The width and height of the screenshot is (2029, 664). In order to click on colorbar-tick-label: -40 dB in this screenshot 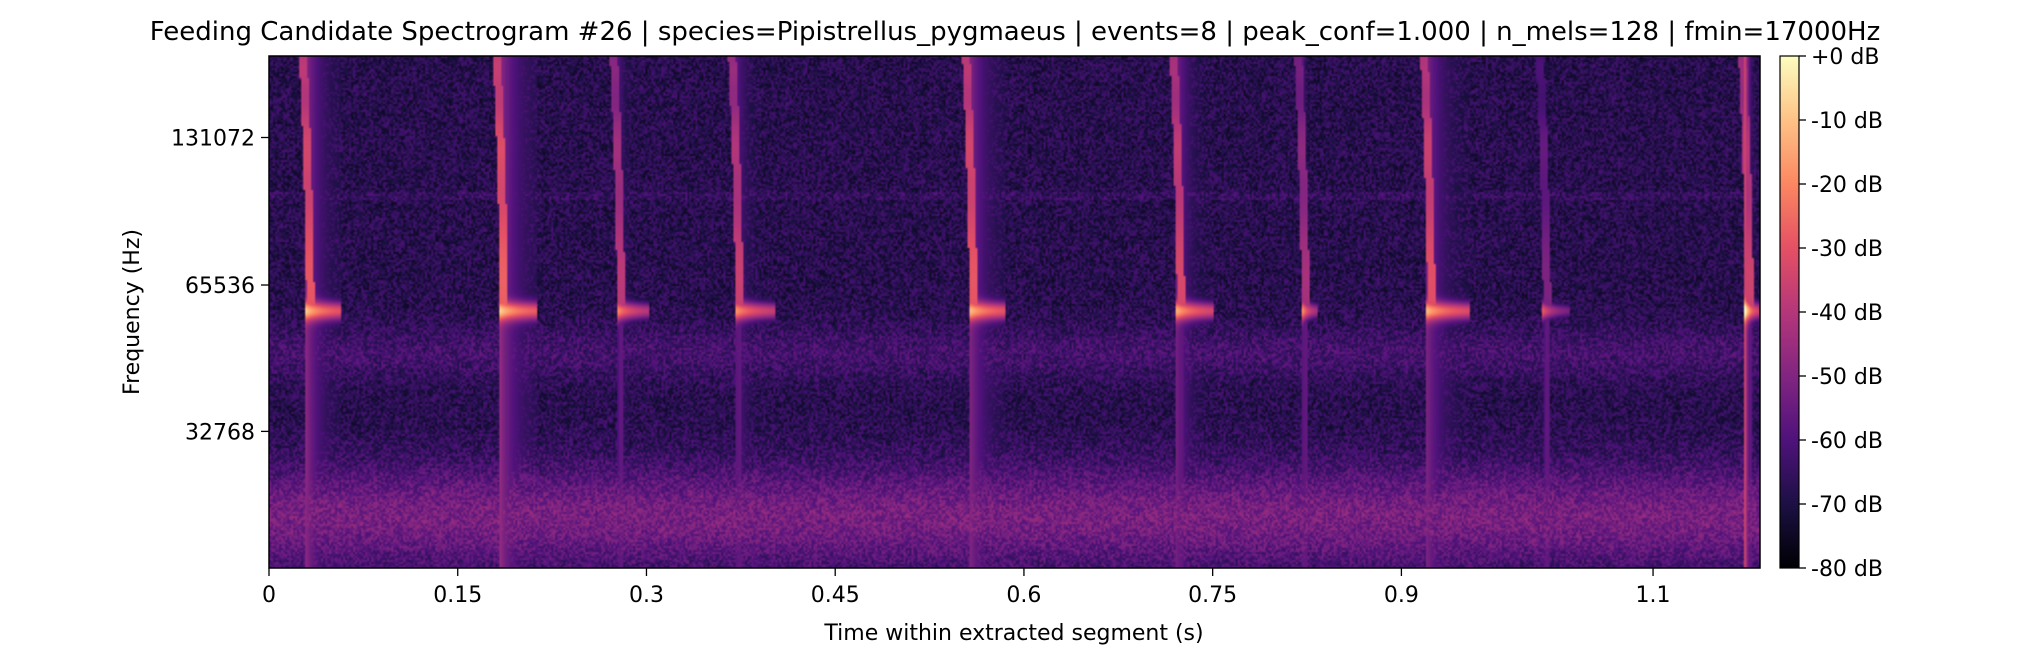, I will do `click(1847, 313)`.